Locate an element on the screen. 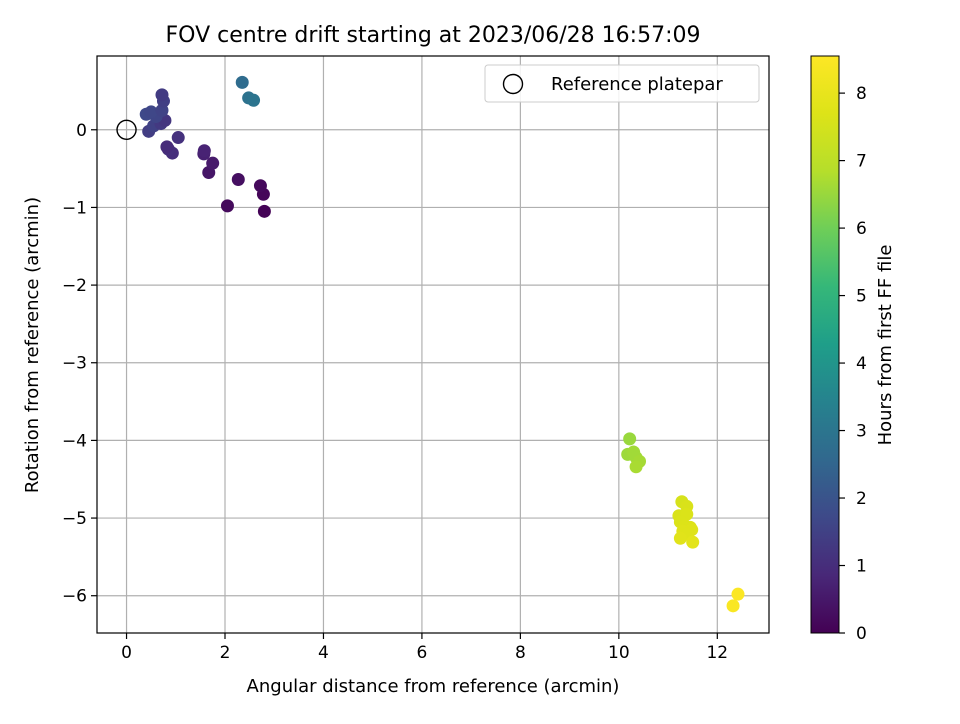 The image size is (960, 724). legend: Reference platepar is located at coordinates (622, 83).